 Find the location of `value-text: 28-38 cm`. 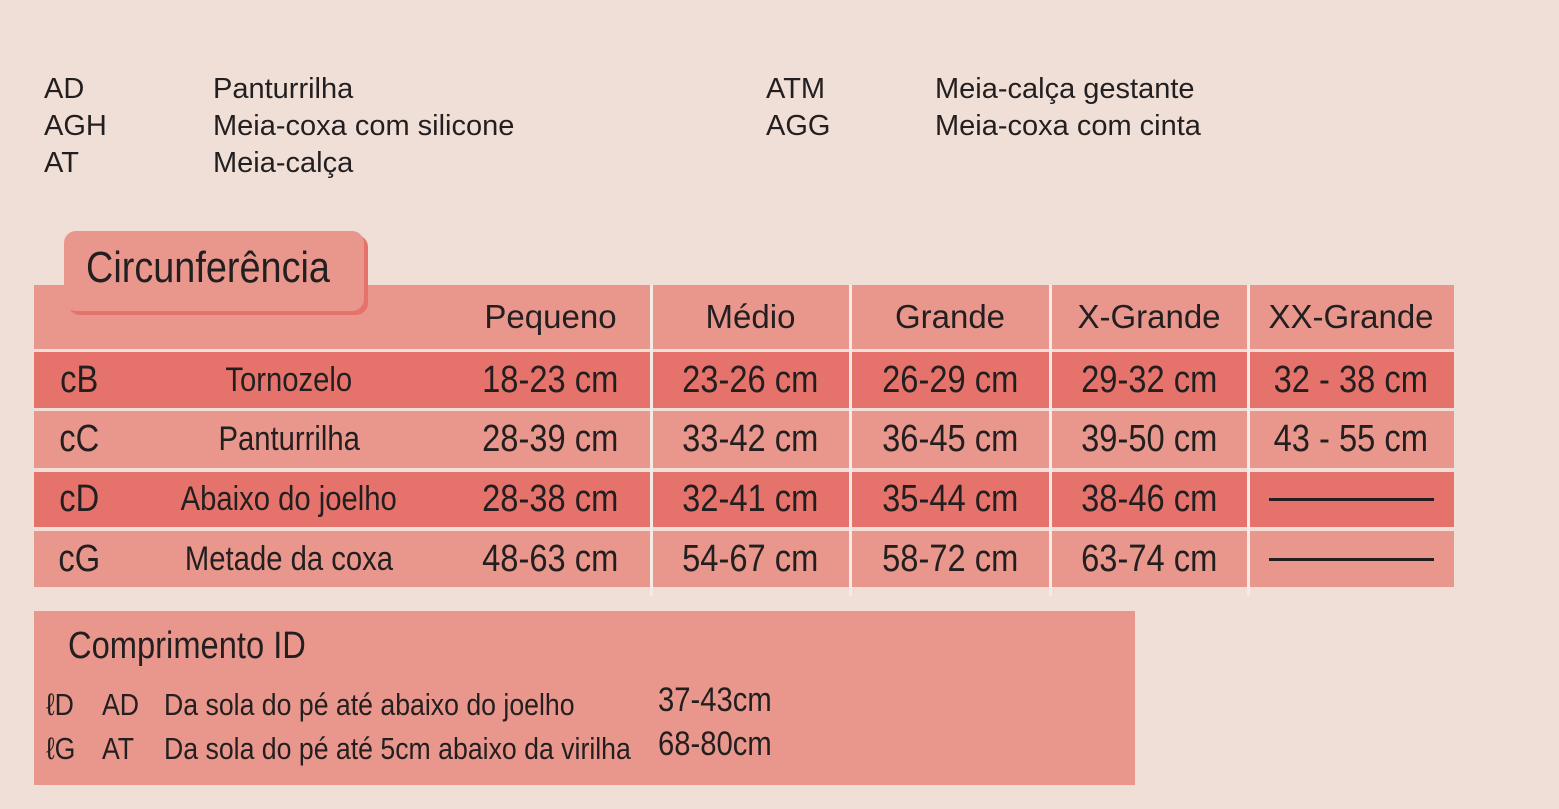

value-text: 28-38 cm is located at coordinates (550, 499).